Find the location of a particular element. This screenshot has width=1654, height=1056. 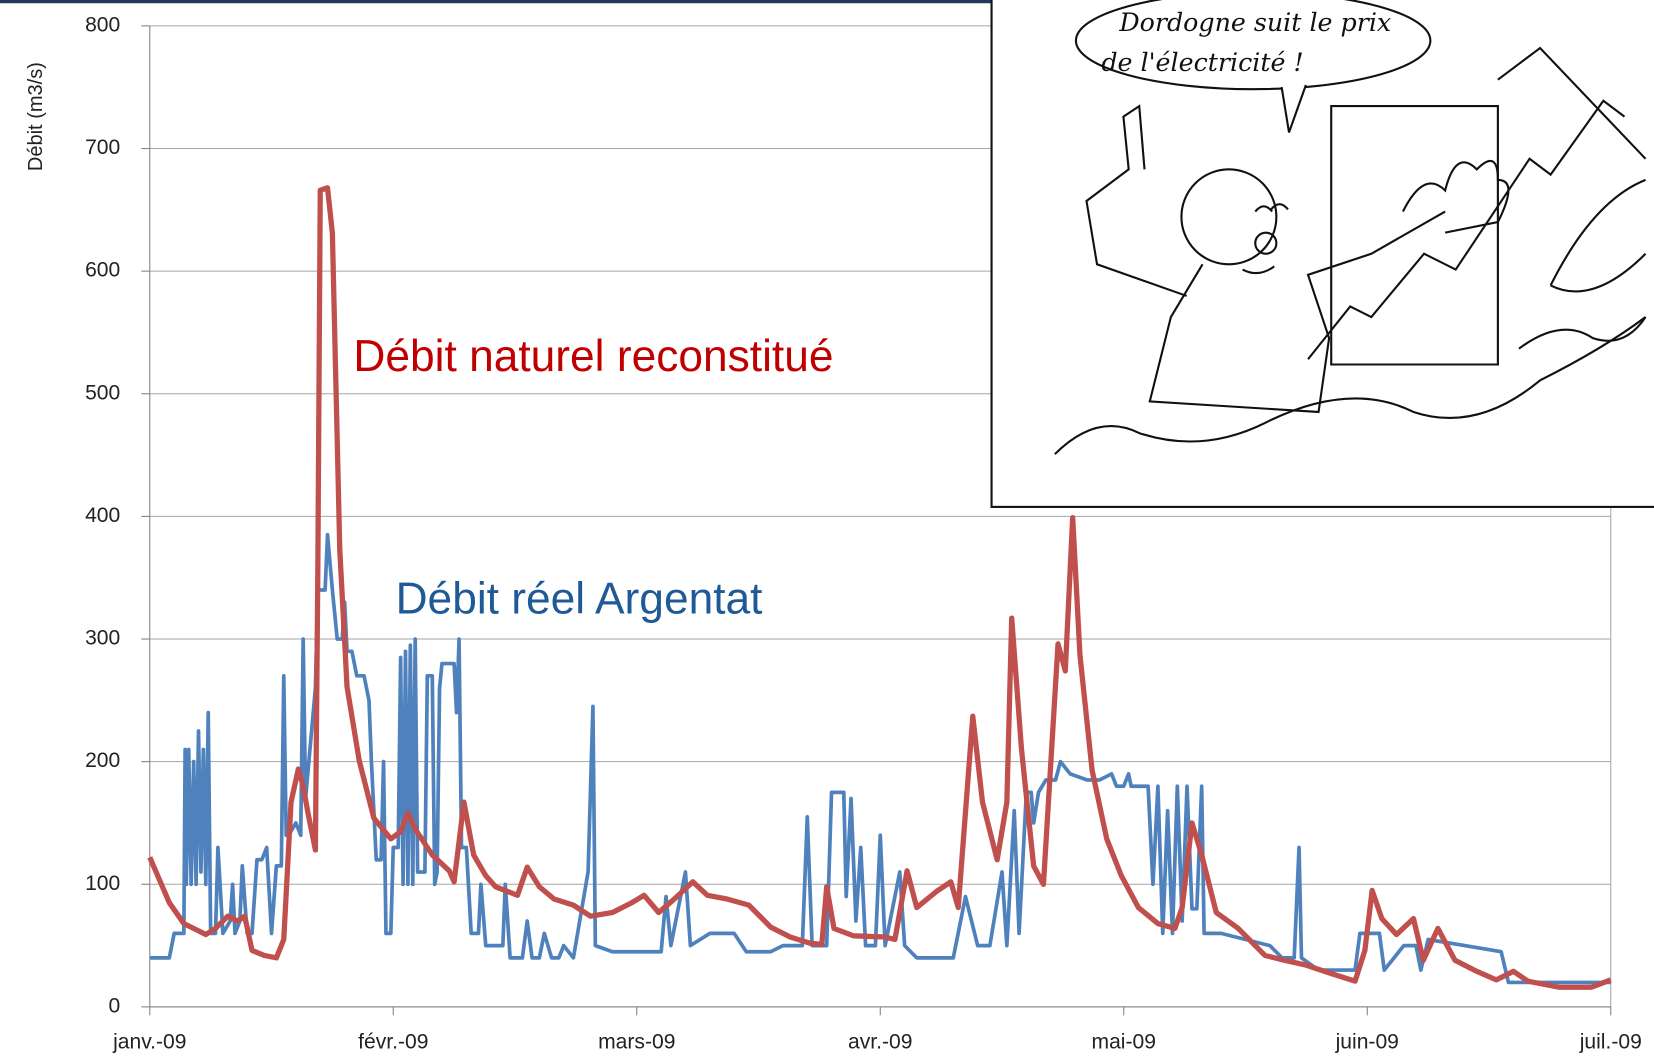

x-tick-label: févr.-09 is located at coordinates (393, 1041).